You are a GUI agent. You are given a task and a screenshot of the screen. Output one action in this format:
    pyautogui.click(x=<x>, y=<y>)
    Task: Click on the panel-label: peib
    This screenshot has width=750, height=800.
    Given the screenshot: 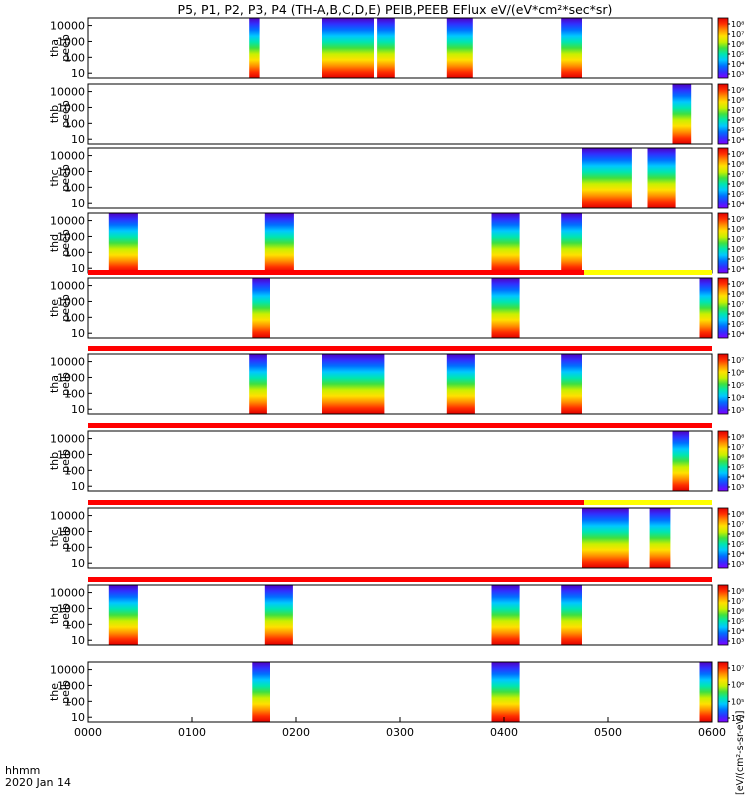 What is the action you would take?
    pyautogui.click(x=65, y=461)
    